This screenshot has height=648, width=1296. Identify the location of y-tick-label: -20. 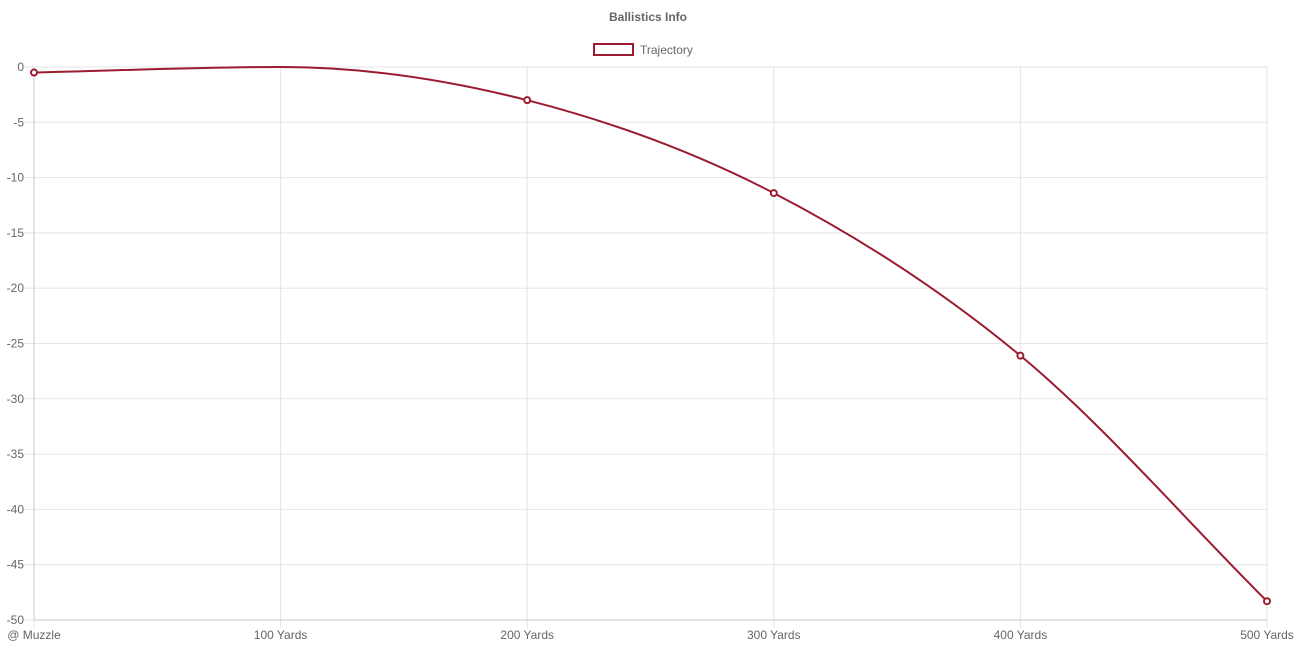
(16, 288).